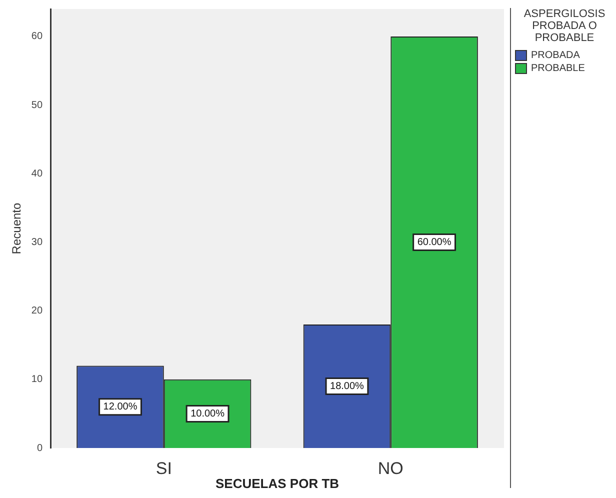 This screenshot has width=616, height=498. I want to click on legend-label: PROBABLE, so click(558, 68).